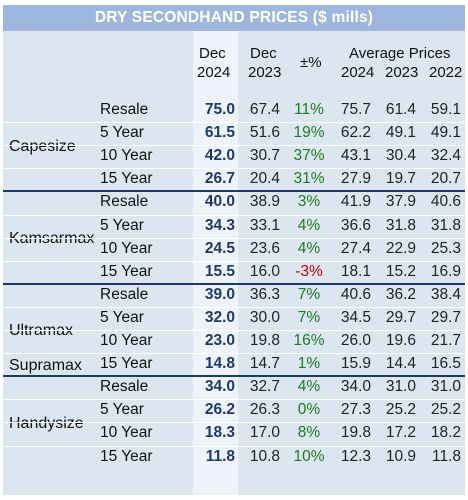  I want to click on cell-avg-2023: 19.6, so click(400, 340).